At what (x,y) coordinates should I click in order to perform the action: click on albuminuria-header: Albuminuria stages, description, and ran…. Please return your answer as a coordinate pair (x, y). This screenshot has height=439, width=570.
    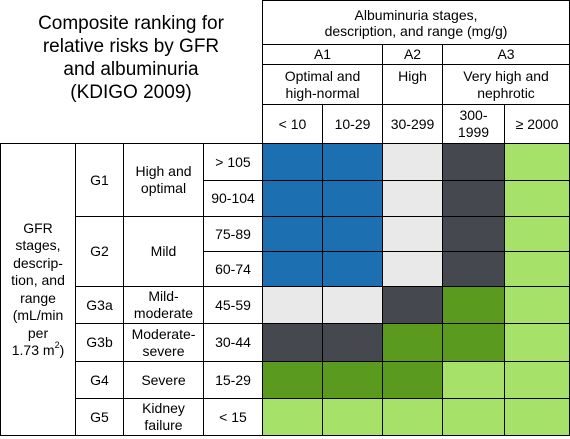
    Looking at the image, I should click on (415, 22).